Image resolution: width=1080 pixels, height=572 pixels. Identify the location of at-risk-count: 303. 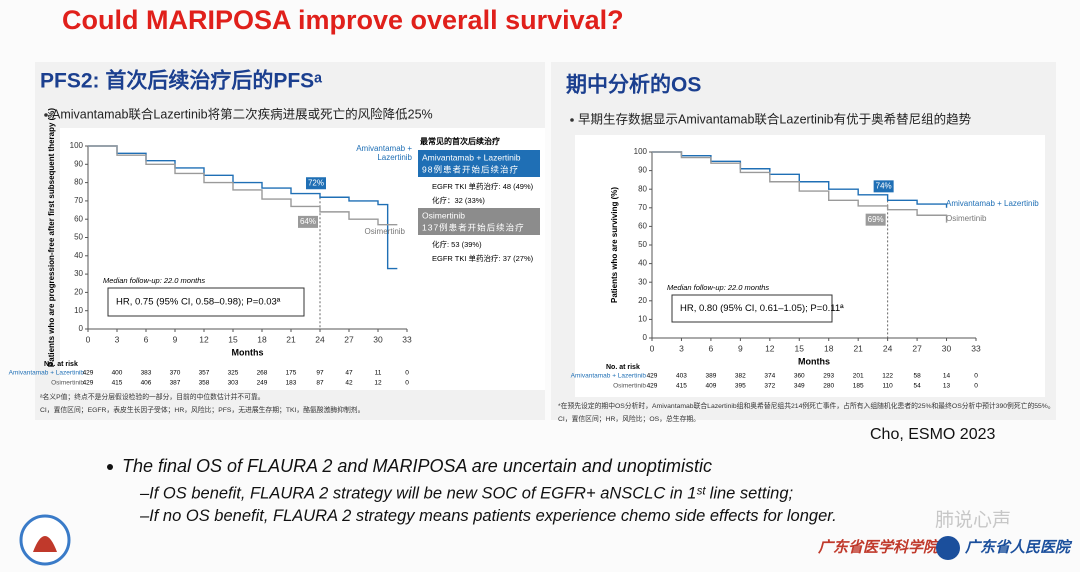
(233, 383).